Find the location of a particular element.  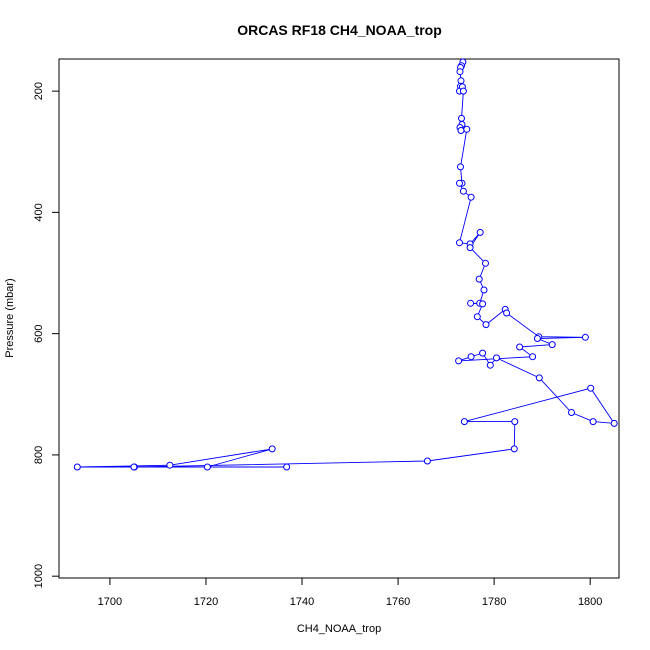

y-tick-label: 600 is located at coordinates (39, 333).